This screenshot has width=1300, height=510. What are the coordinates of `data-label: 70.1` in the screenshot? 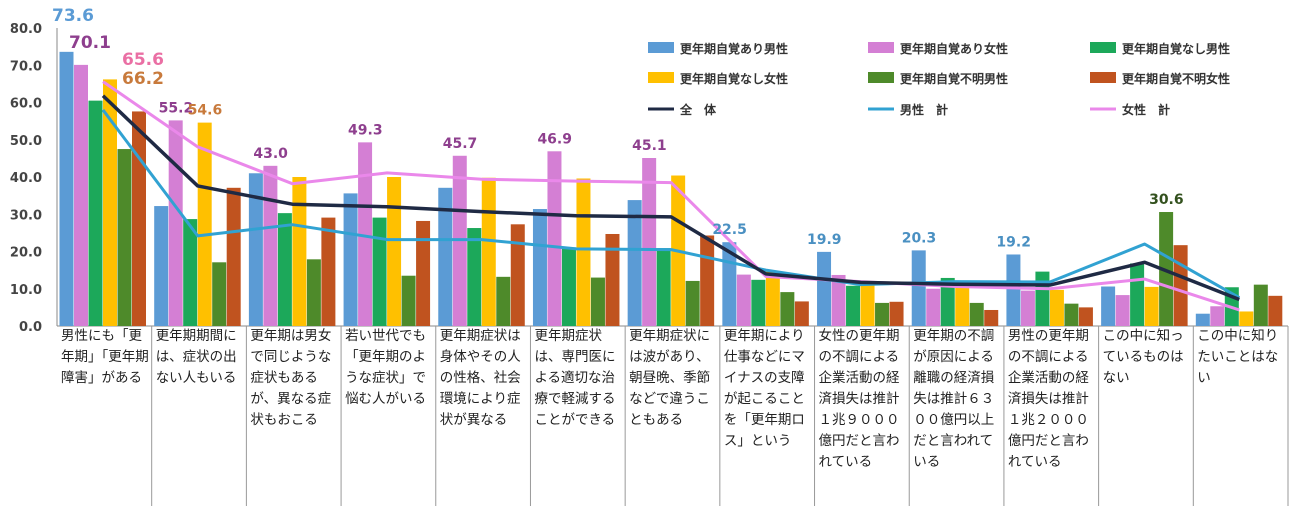 It's located at (90, 43).